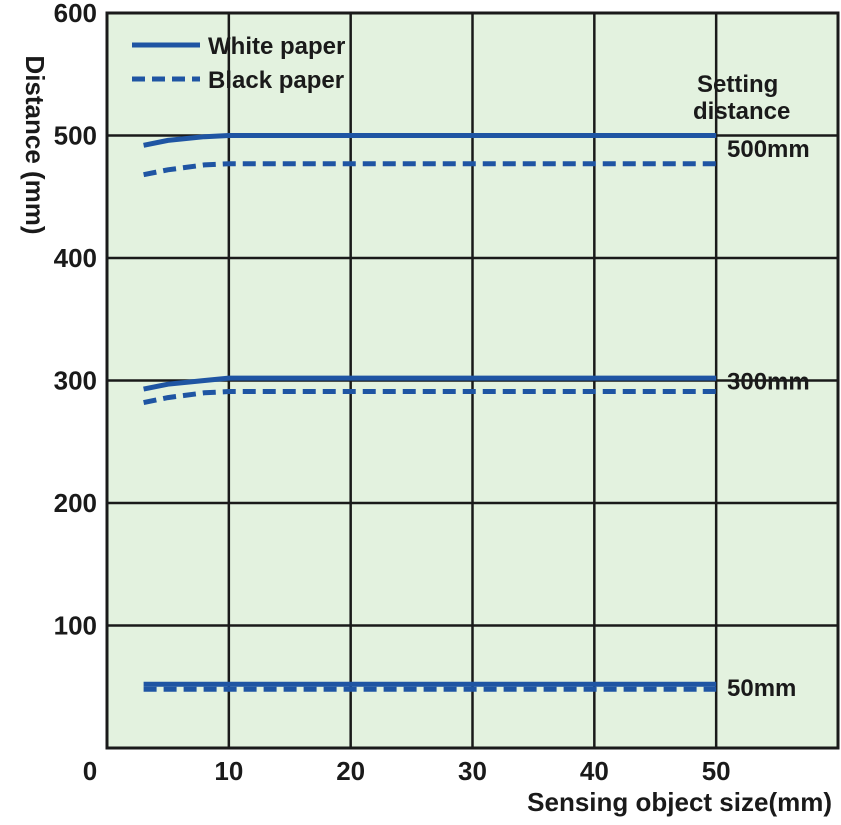  I want to click on x-tick-0: 0, so click(90, 771).